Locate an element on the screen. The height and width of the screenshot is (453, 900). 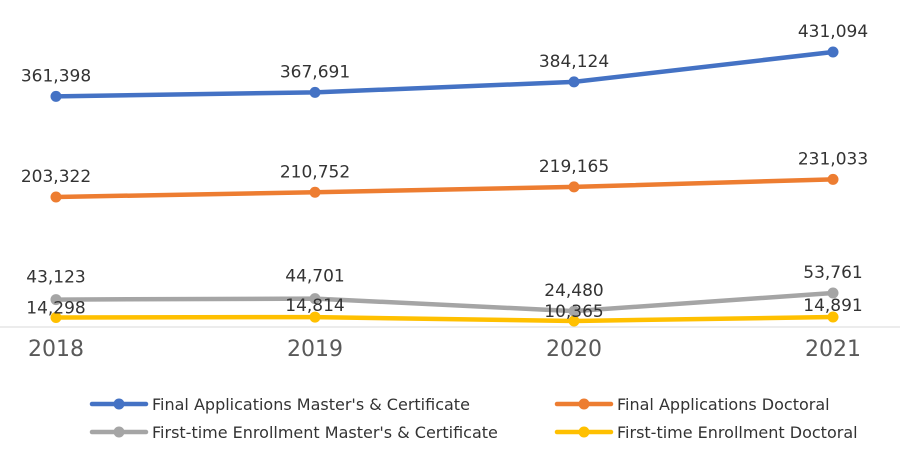
data-label: 431,094 is located at coordinates (833, 32).